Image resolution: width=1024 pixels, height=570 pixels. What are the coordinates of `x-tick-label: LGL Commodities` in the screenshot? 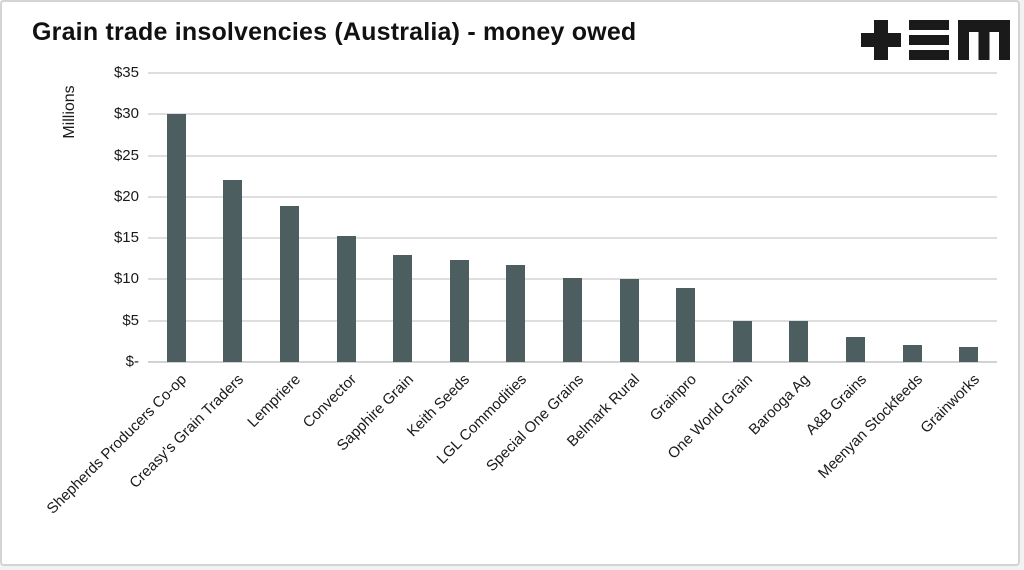 It's located at (481, 419).